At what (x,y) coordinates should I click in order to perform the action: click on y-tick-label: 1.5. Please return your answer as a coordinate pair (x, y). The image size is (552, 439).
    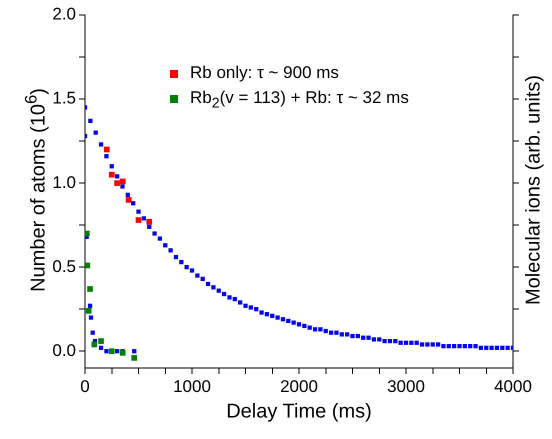
    Looking at the image, I should click on (64, 98).